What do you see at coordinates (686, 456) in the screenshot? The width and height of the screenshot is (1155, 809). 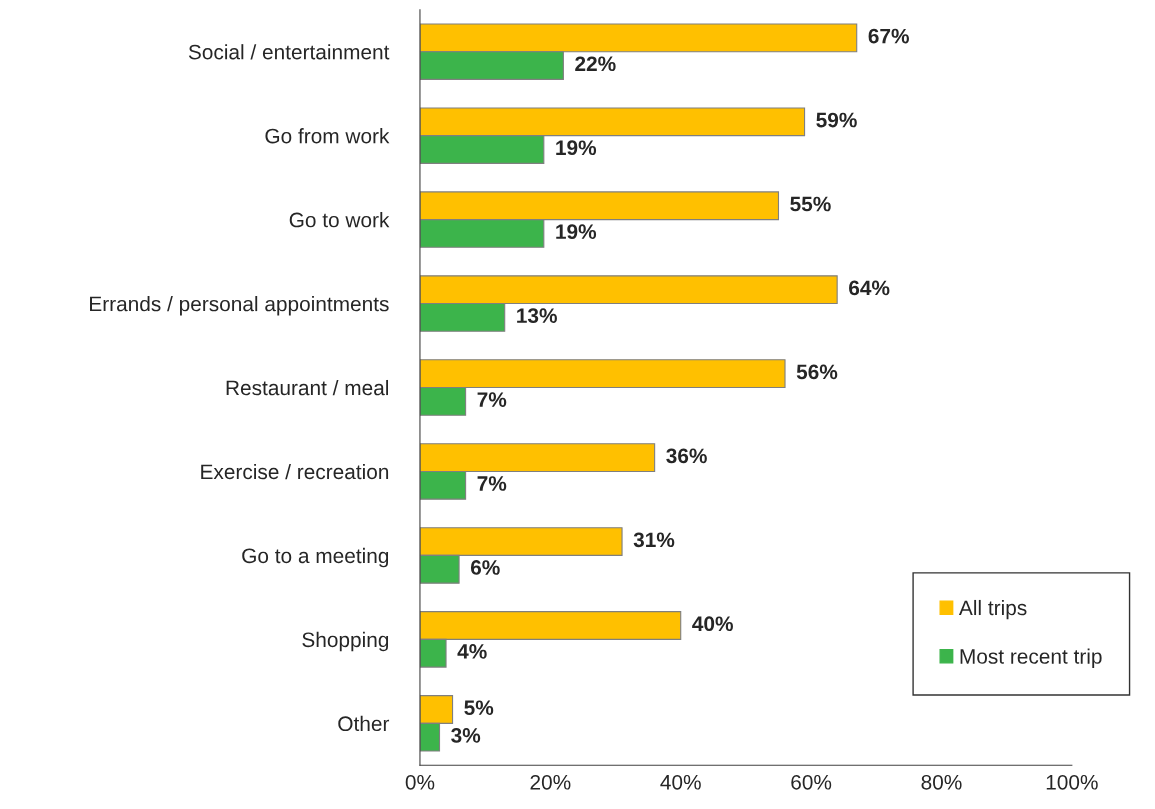 I see `data-label: 36%` at bounding box center [686, 456].